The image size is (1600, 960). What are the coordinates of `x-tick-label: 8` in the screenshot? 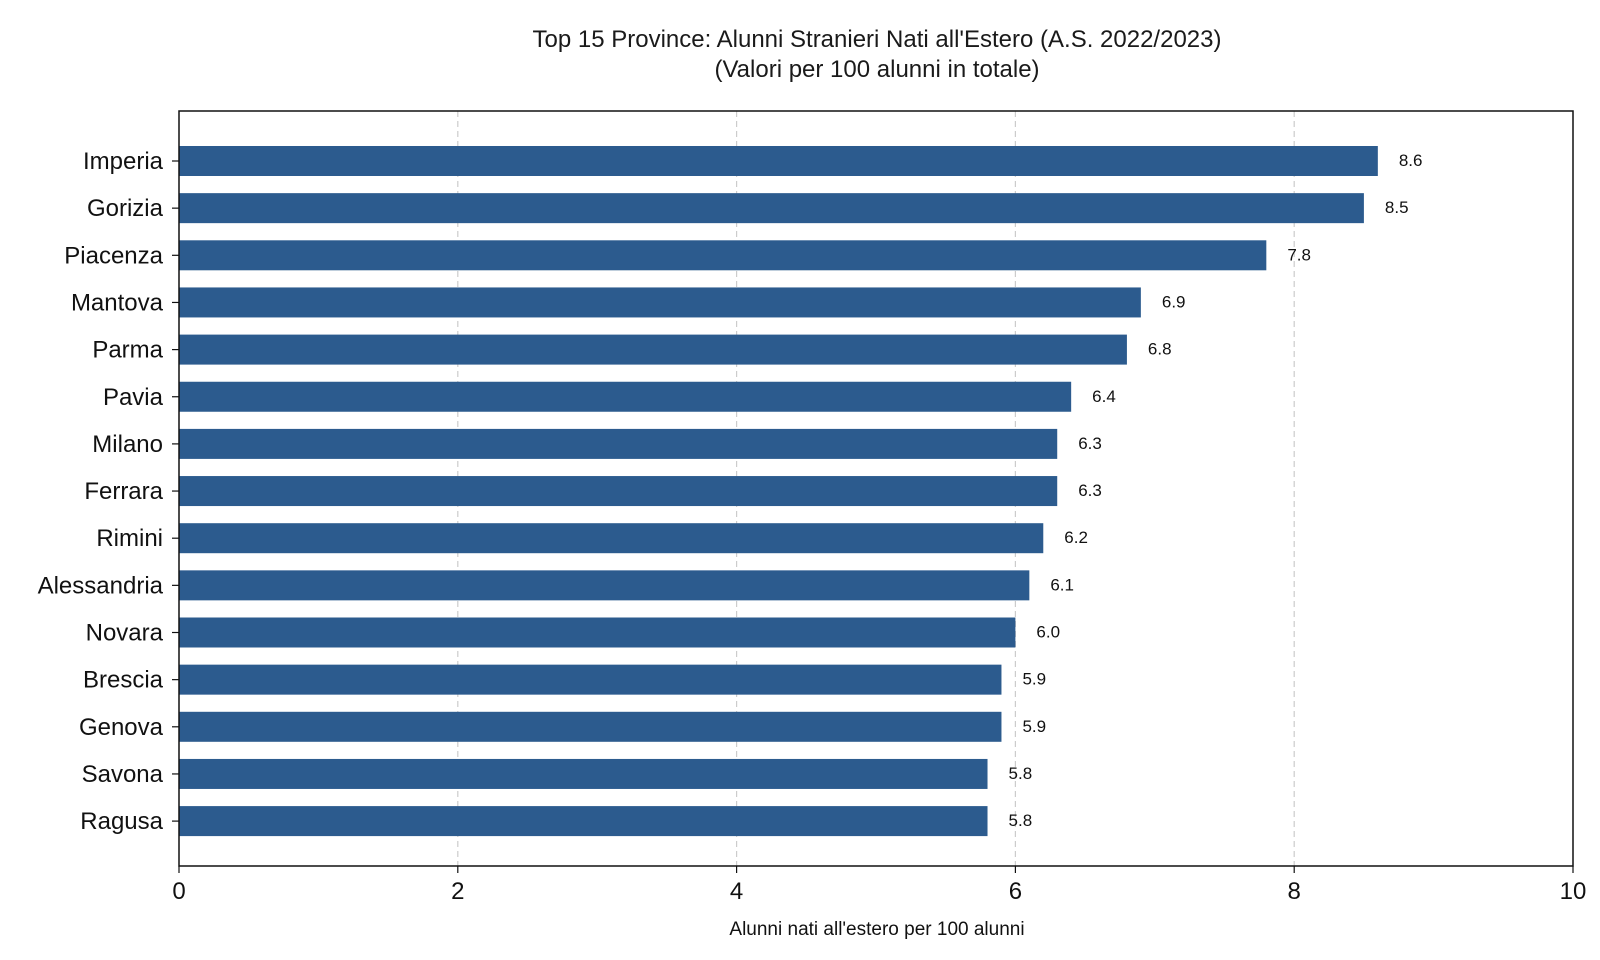 It's located at (1294, 891).